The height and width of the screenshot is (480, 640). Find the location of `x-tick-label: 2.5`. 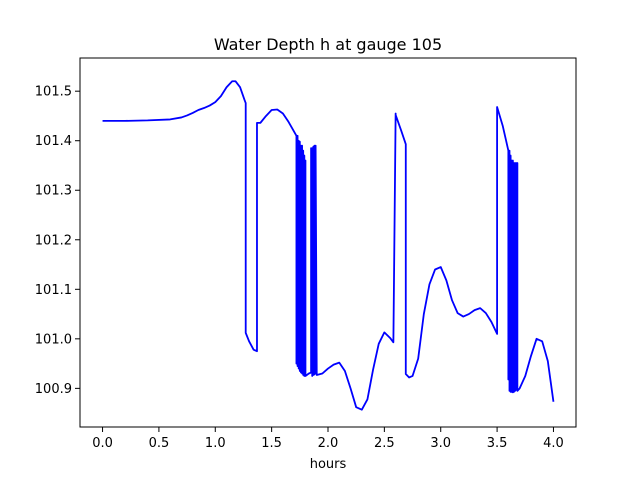

x-tick-label: 2.5 is located at coordinates (384, 443).